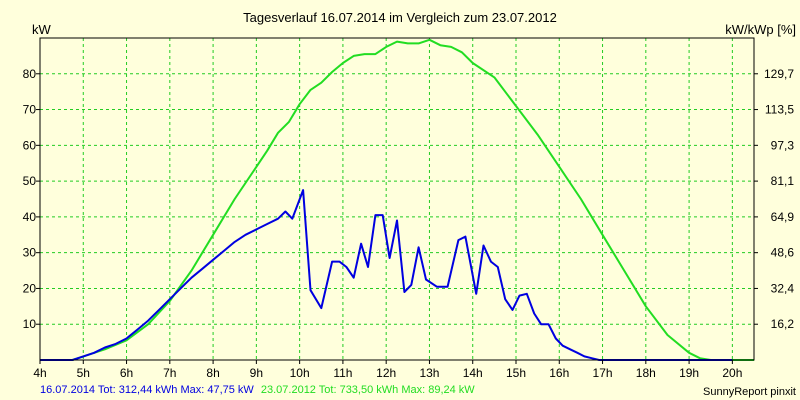 Image resolution: width=800 pixels, height=400 pixels. I want to click on x-tick-label: 15h, so click(516, 373).